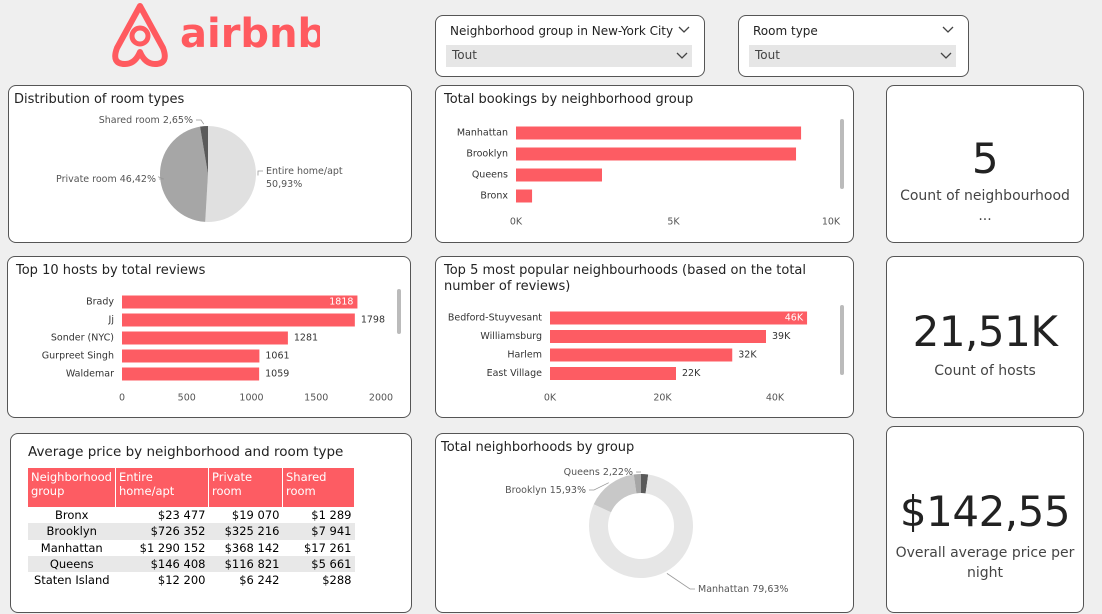  I want to click on logo-icon, so click(140, 35).